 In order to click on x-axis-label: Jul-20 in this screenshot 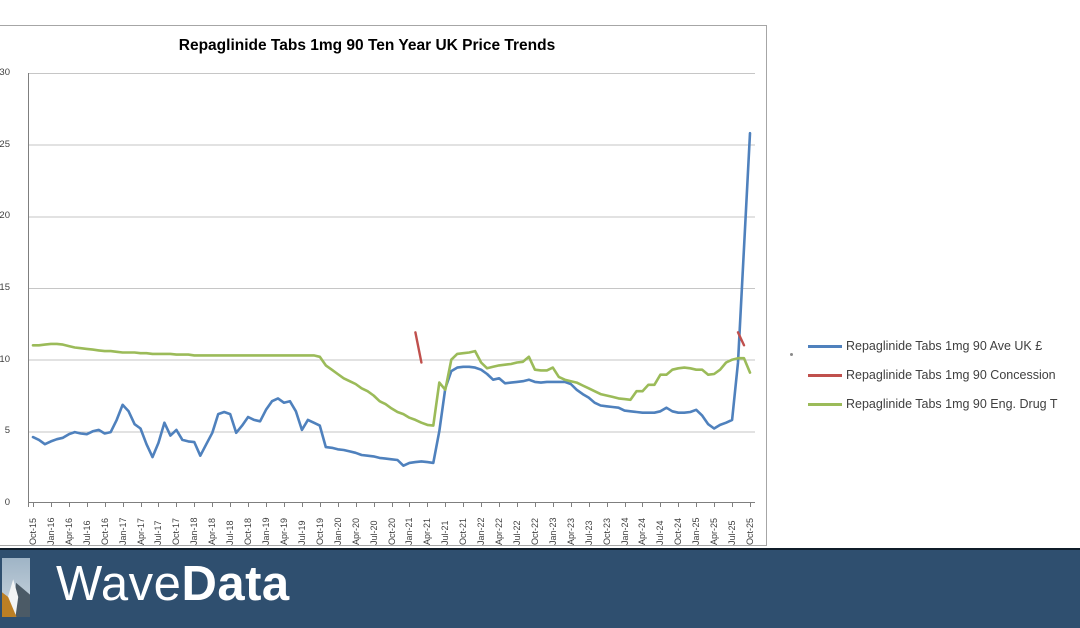, I will do `click(373, 532)`.